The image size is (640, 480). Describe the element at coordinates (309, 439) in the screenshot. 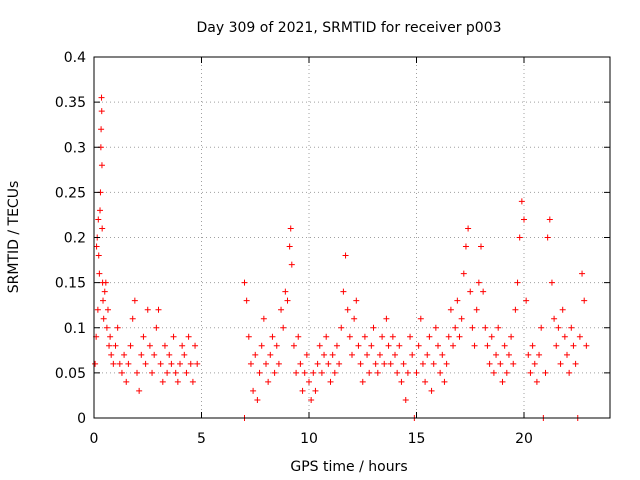

I see `x-tick-label: 10` at that location.